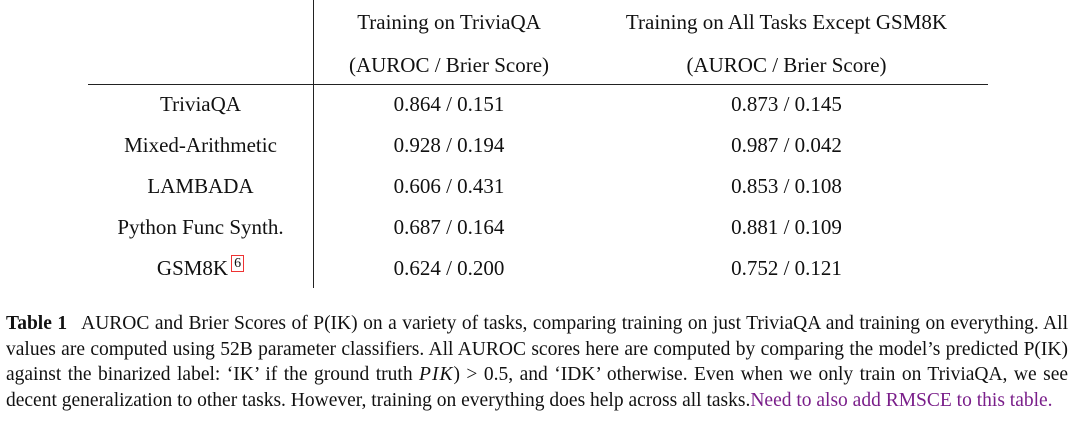 Image resolution: width=1080 pixels, height=447 pixels. What do you see at coordinates (786, 186) in the screenshot?
I see `table-cell: 0.853 / 0.108` at bounding box center [786, 186].